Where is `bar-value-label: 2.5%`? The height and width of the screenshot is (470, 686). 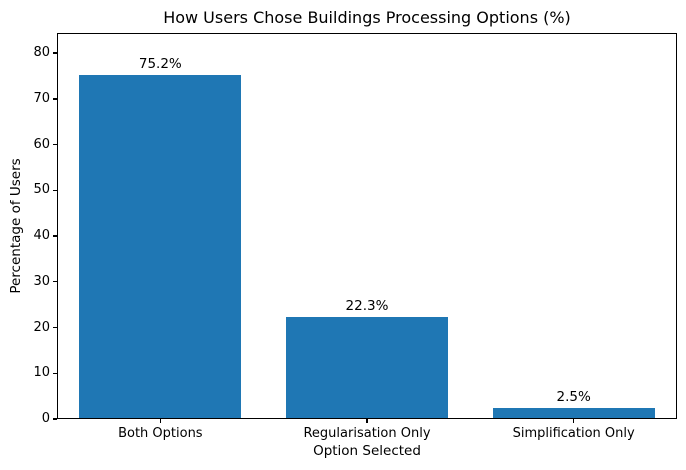
bar-value-label: 2.5% is located at coordinates (573, 396).